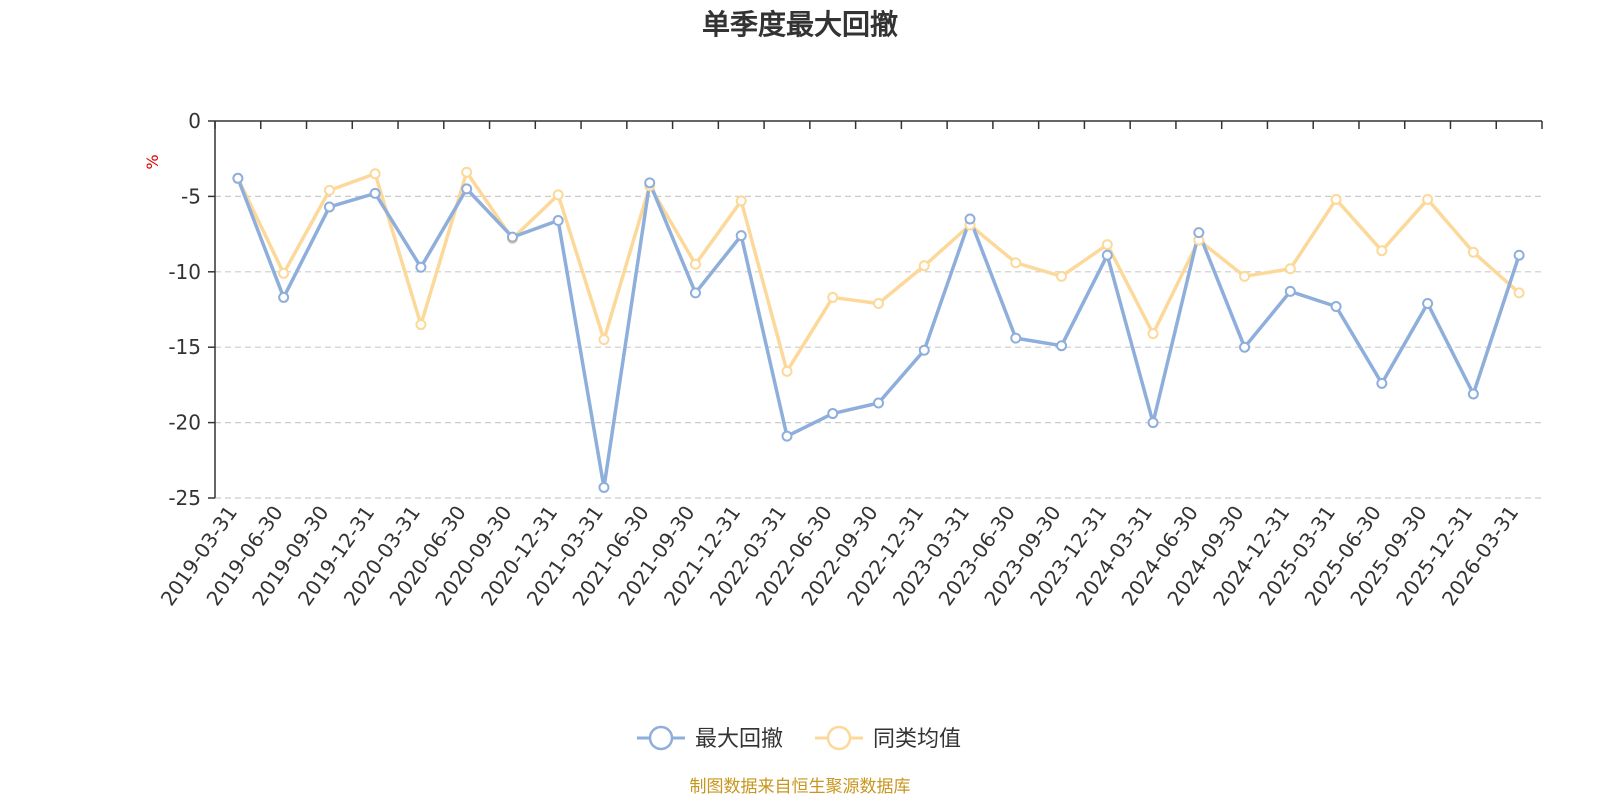 The height and width of the screenshot is (800, 1600). Describe the element at coordinates (799, 738) in the screenshot. I see `legend: 最大回撤 同类均值` at that location.